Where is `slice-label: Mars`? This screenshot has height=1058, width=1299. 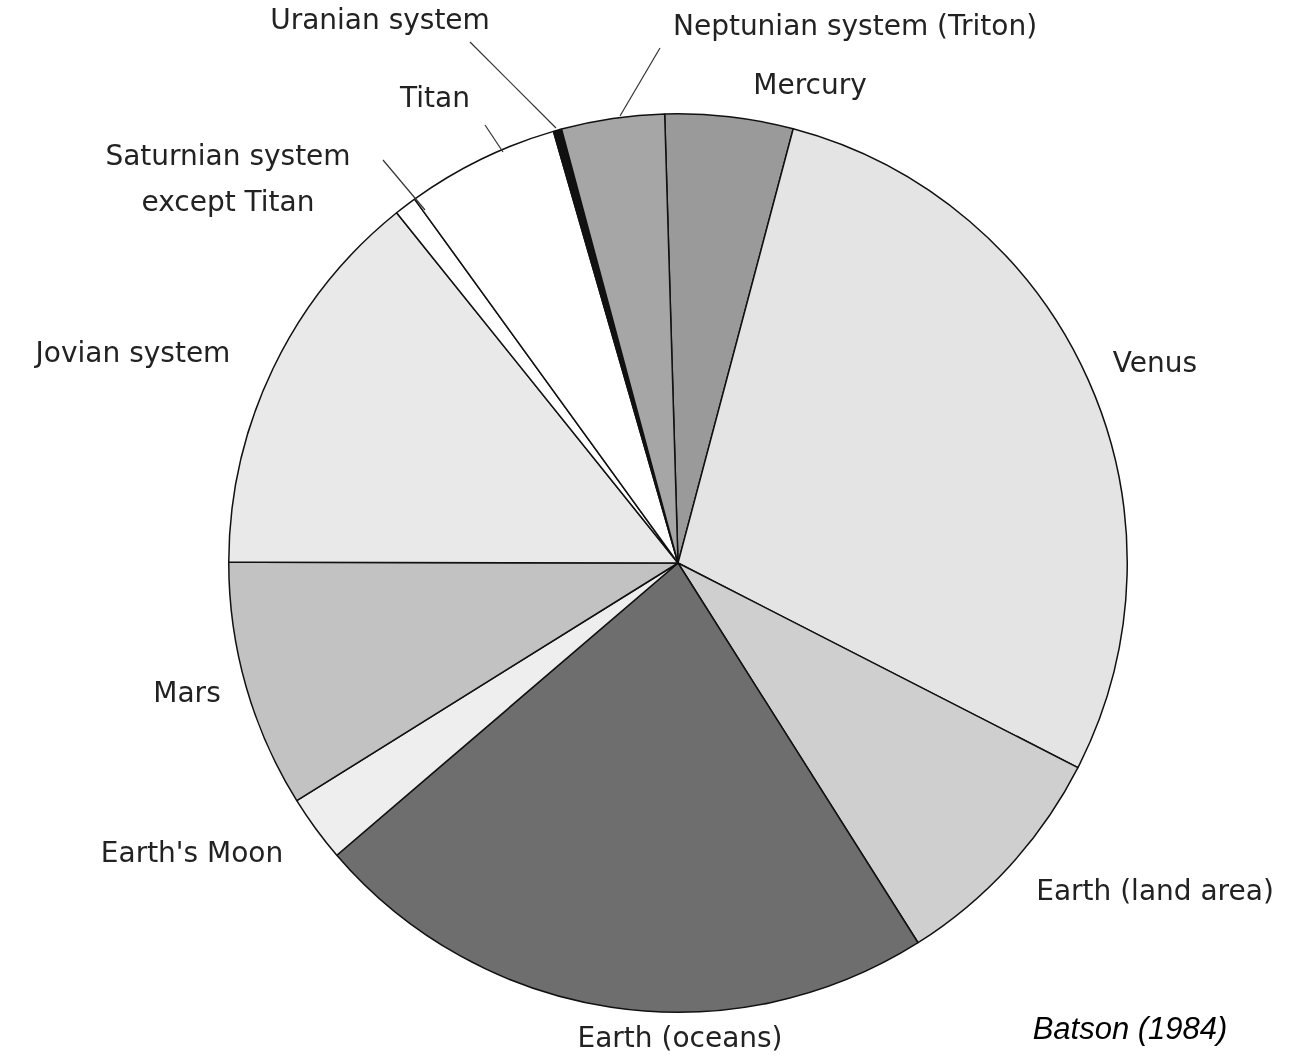 slice-label: Mars is located at coordinates (187, 693).